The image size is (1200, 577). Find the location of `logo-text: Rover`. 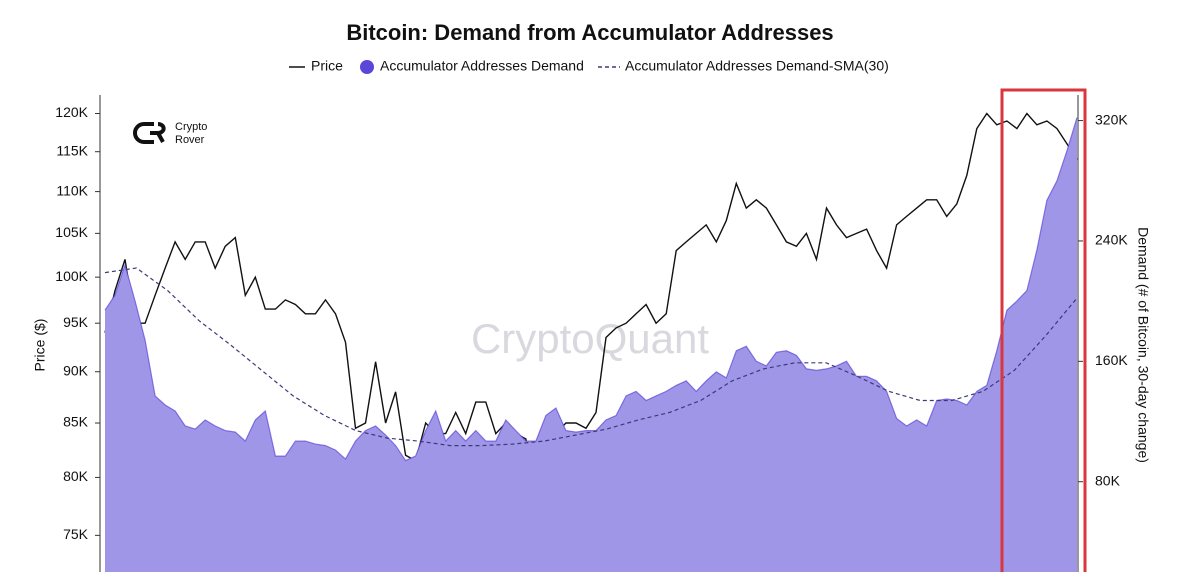

logo-text: Rover is located at coordinates (190, 140).